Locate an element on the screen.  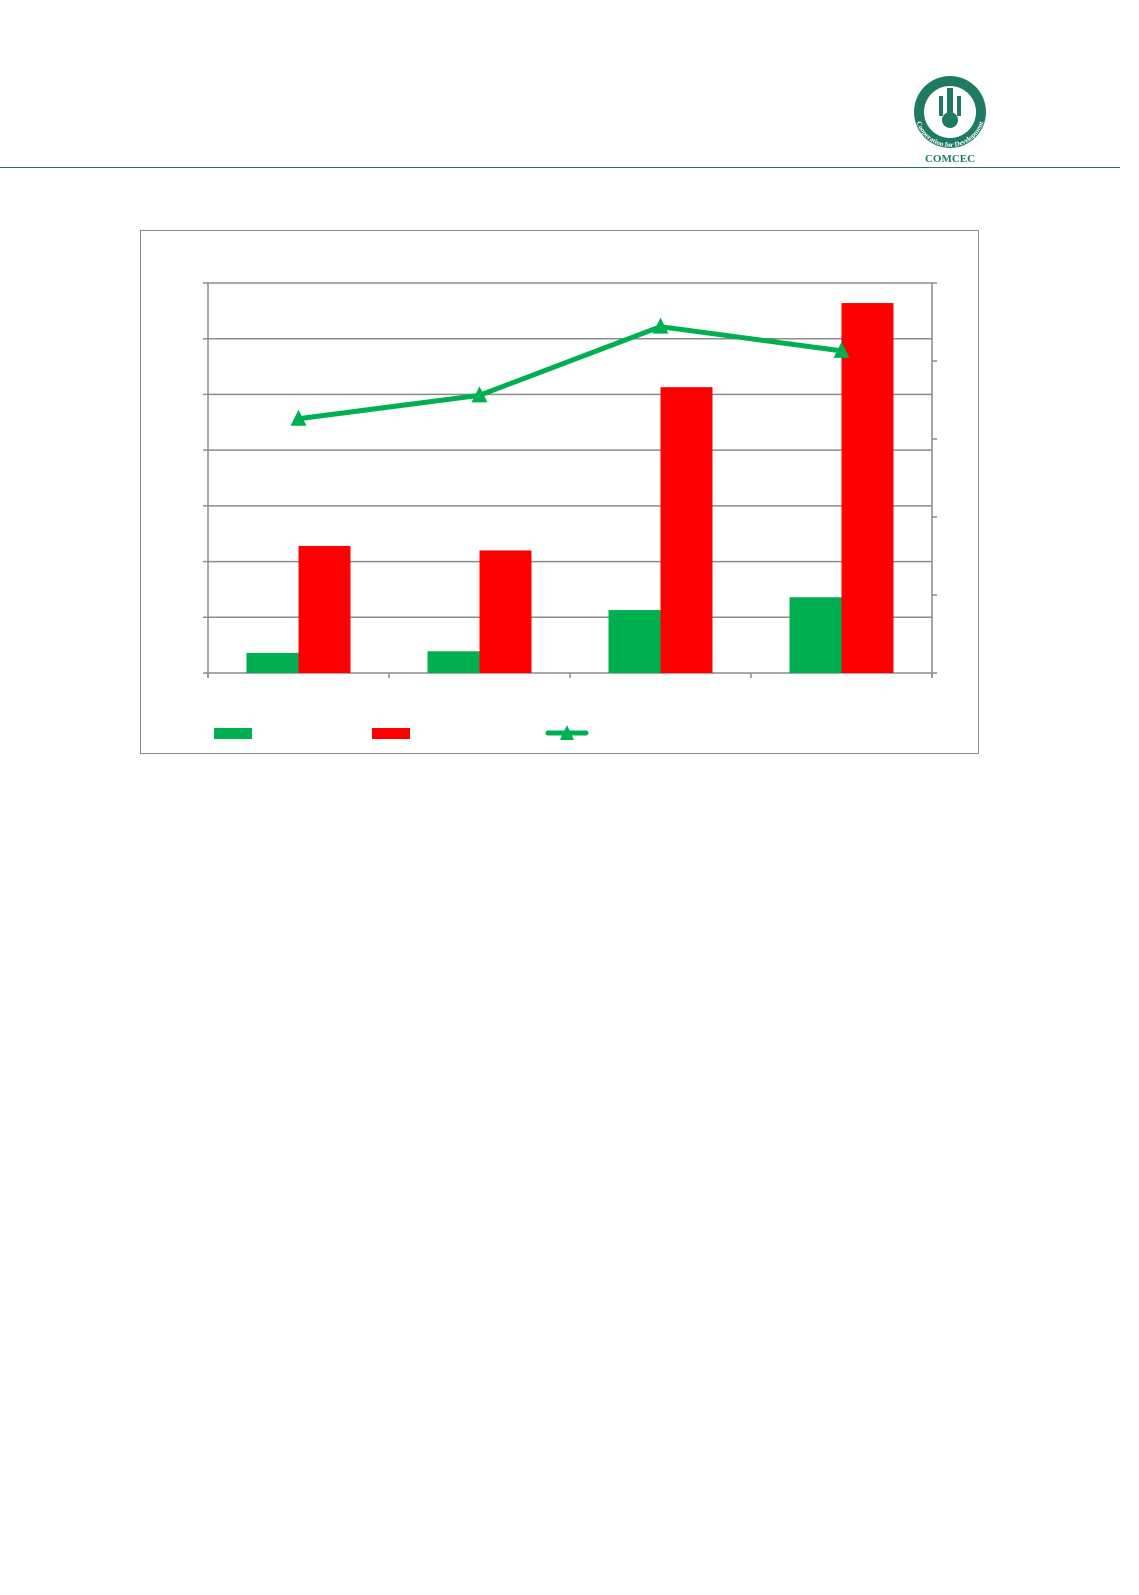
header-divider is located at coordinates (560, 167).